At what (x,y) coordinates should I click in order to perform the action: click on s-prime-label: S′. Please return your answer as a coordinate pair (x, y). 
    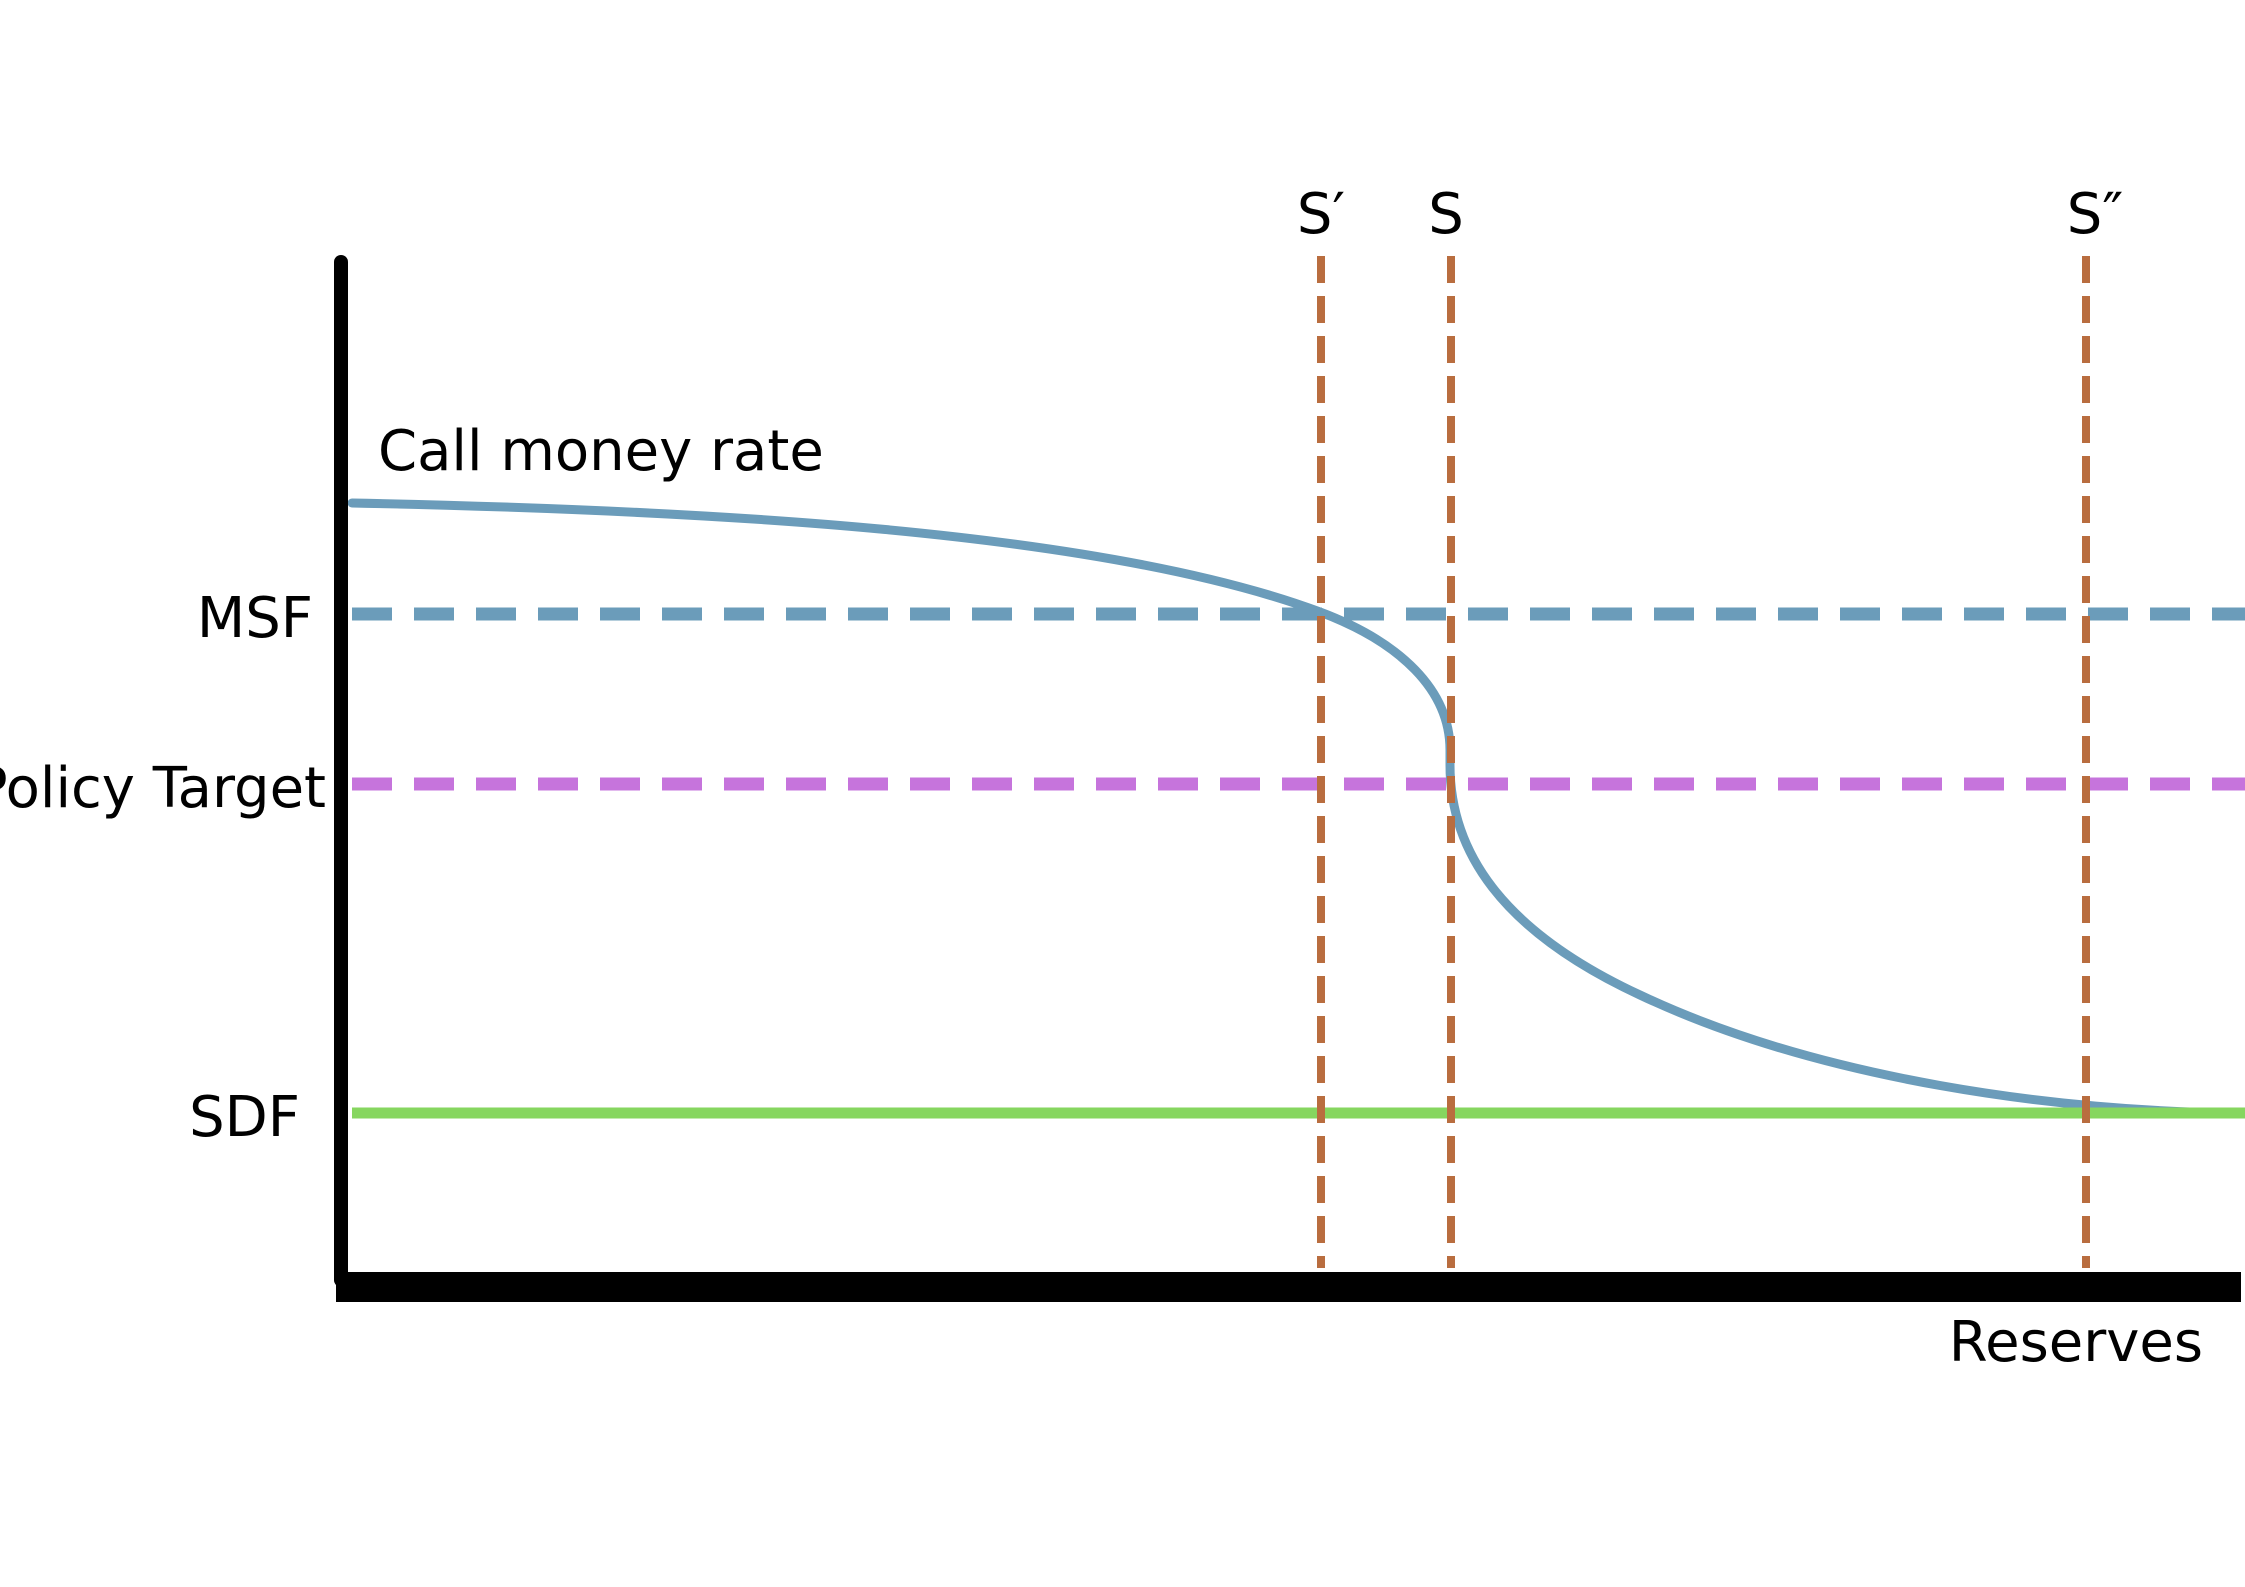
    Looking at the image, I should click on (1321, 214).